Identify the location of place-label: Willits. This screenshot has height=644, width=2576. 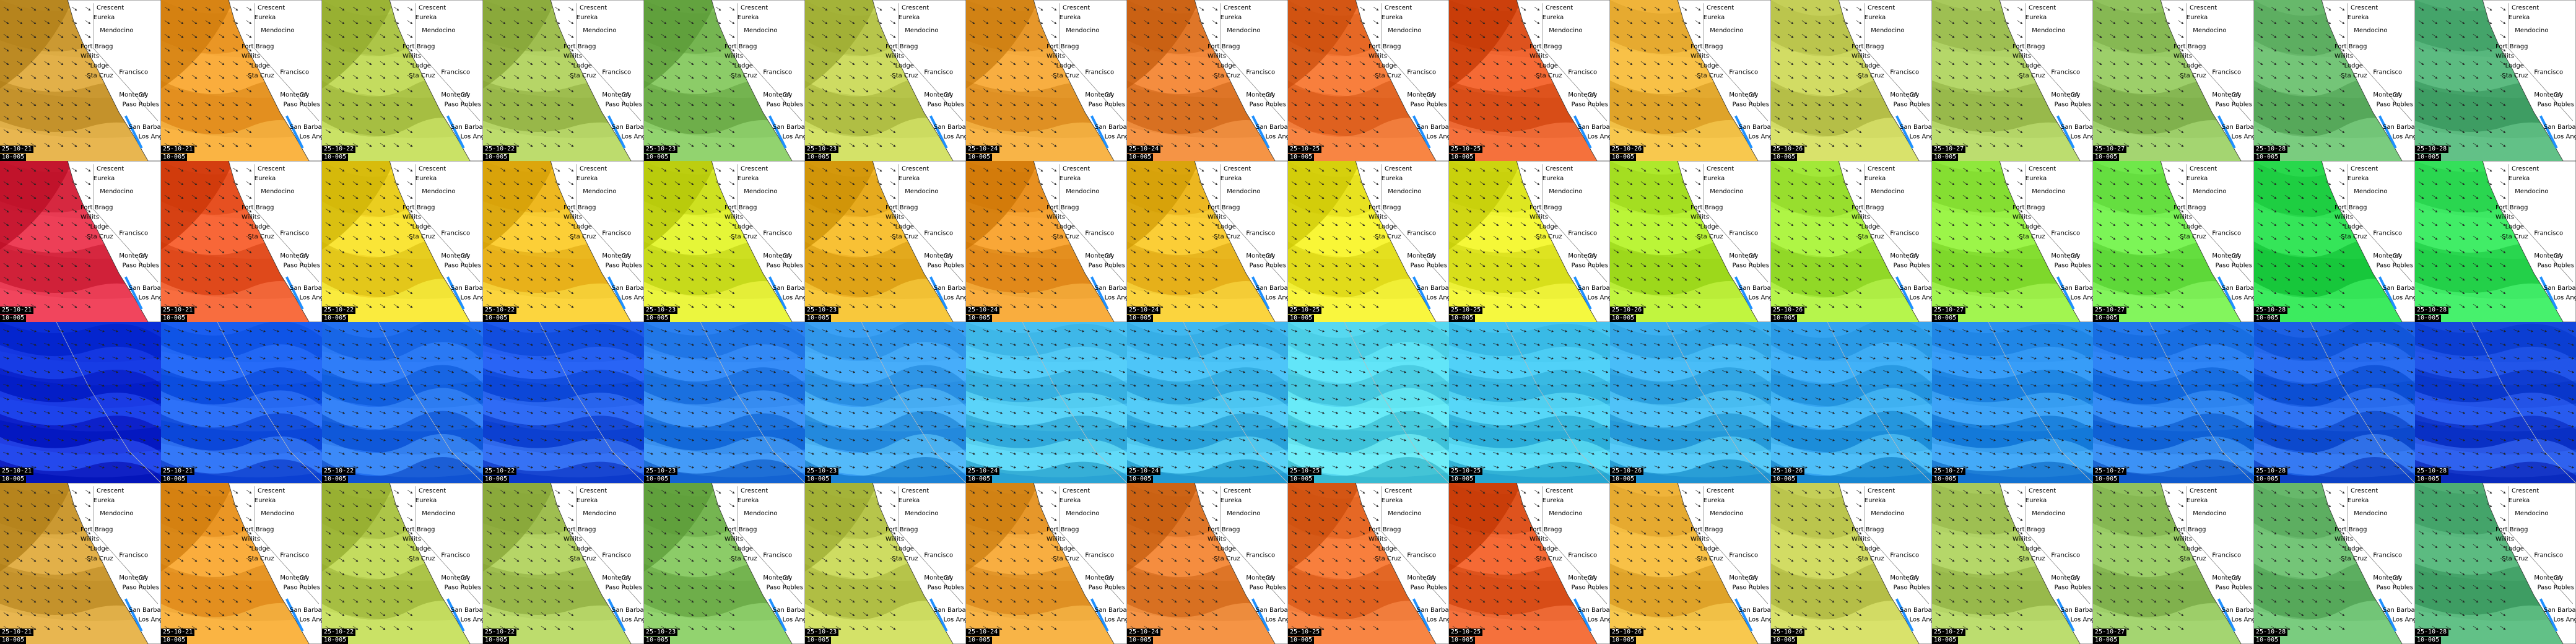
(1217, 217).